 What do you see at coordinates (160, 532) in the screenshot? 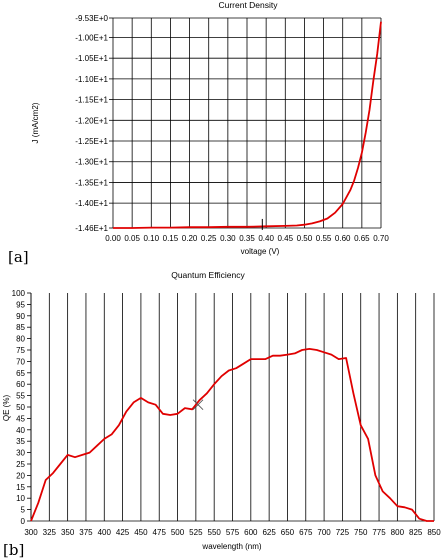
I see `chart-b-xtick-label: 475` at bounding box center [160, 532].